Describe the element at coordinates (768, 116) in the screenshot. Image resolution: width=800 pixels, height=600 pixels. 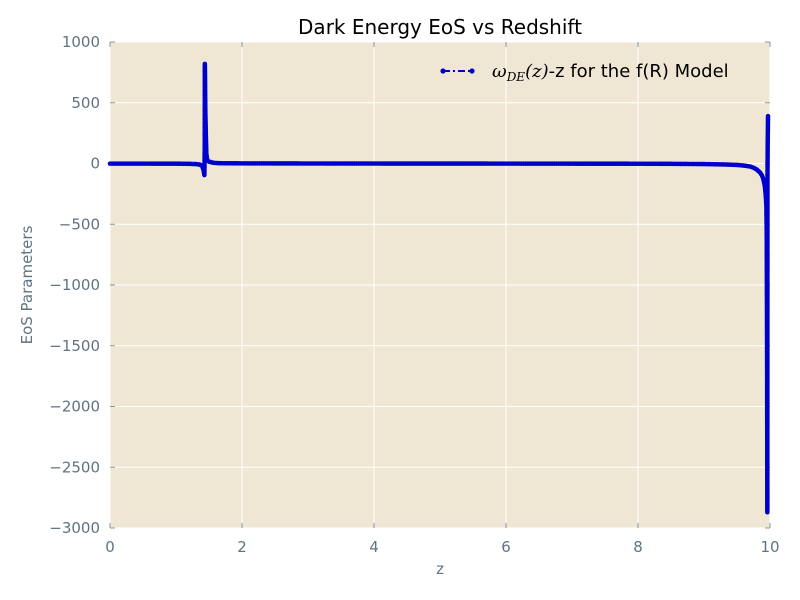
I see `series-point` at that location.